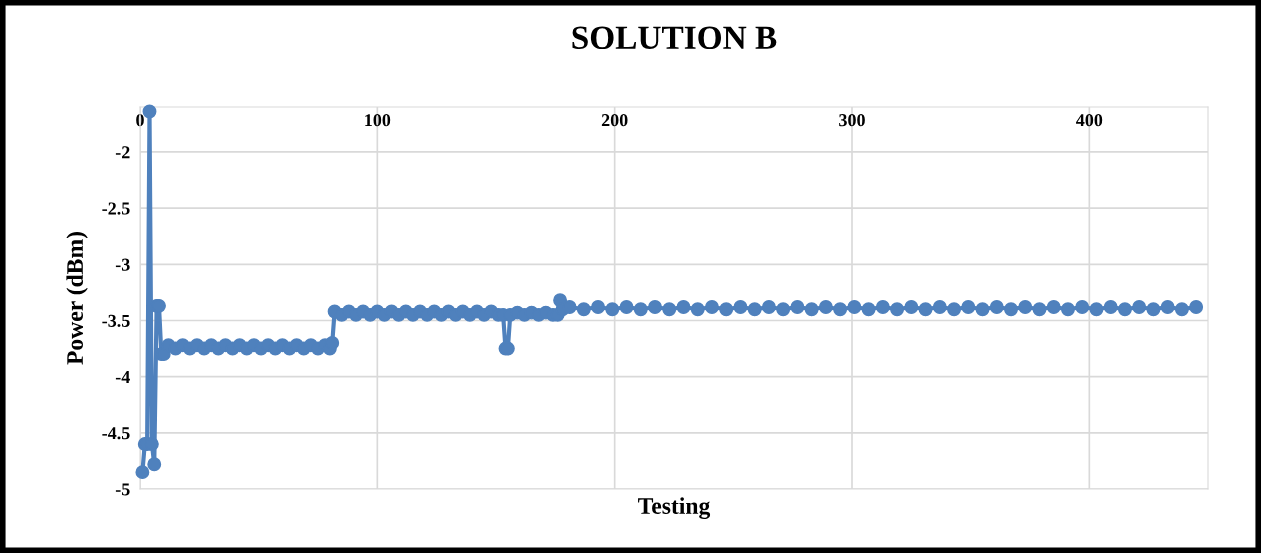 The height and width of the screenshot is (553, 1261). I want to click on y-tick-label: -4, so click(122, 377).